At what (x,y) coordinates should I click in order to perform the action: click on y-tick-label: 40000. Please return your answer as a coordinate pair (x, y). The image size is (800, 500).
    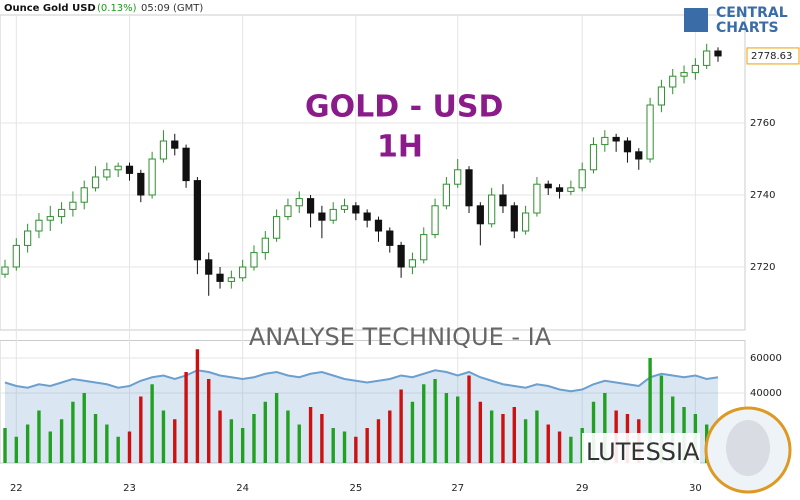
    Looking at the image, I should click on (766, 393).